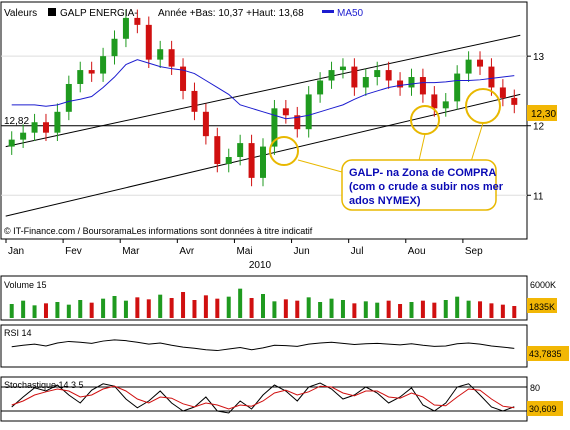 The image size is (570, 430). I want to click on stochastic-title: Stochastique 14 3 5, so click(44, 385).